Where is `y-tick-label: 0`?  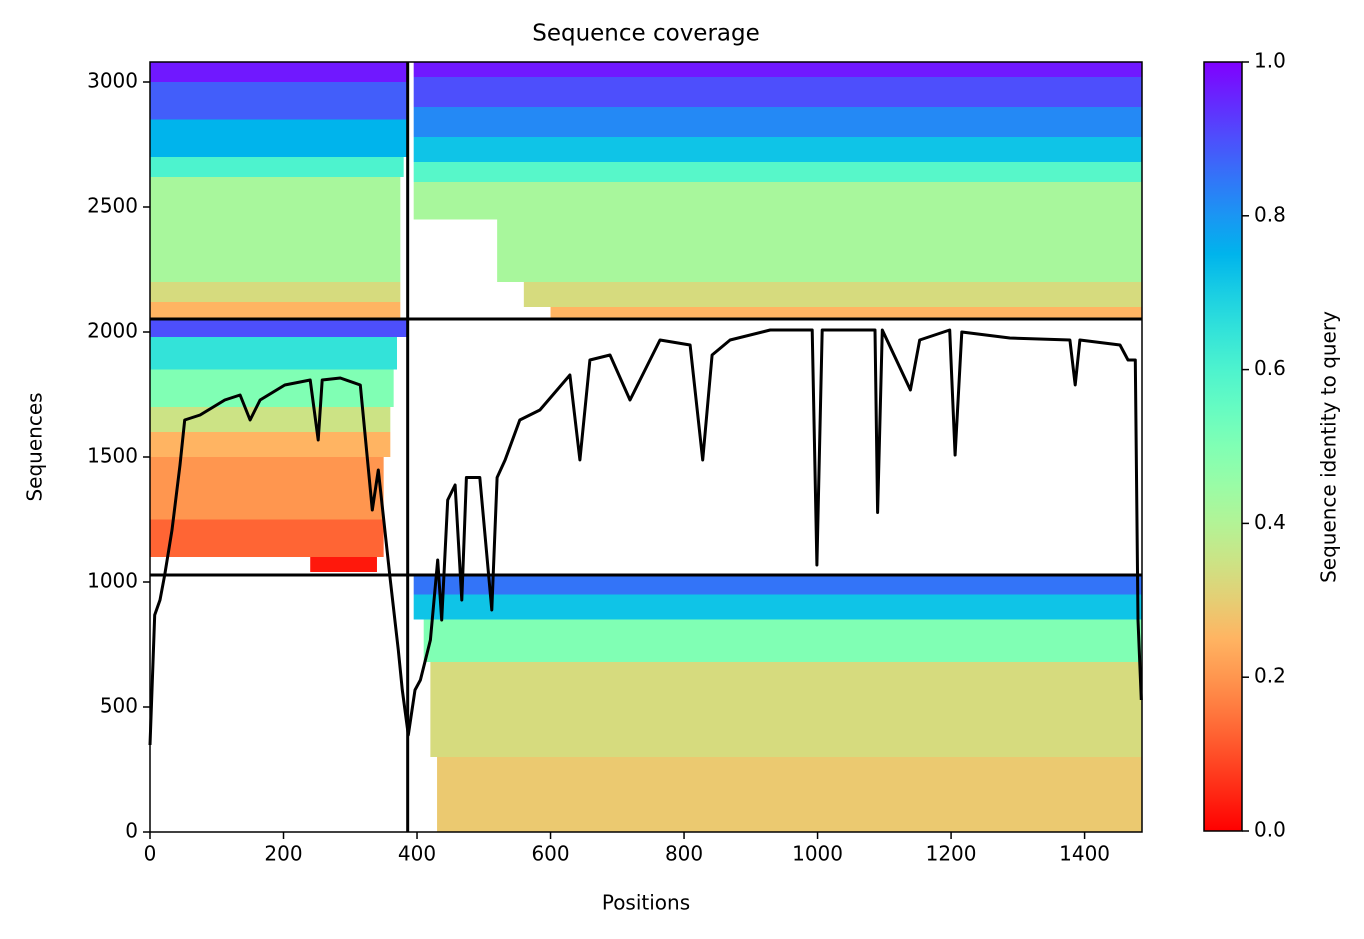
y-tick-label: 0 is located at coordinates (131, 831).